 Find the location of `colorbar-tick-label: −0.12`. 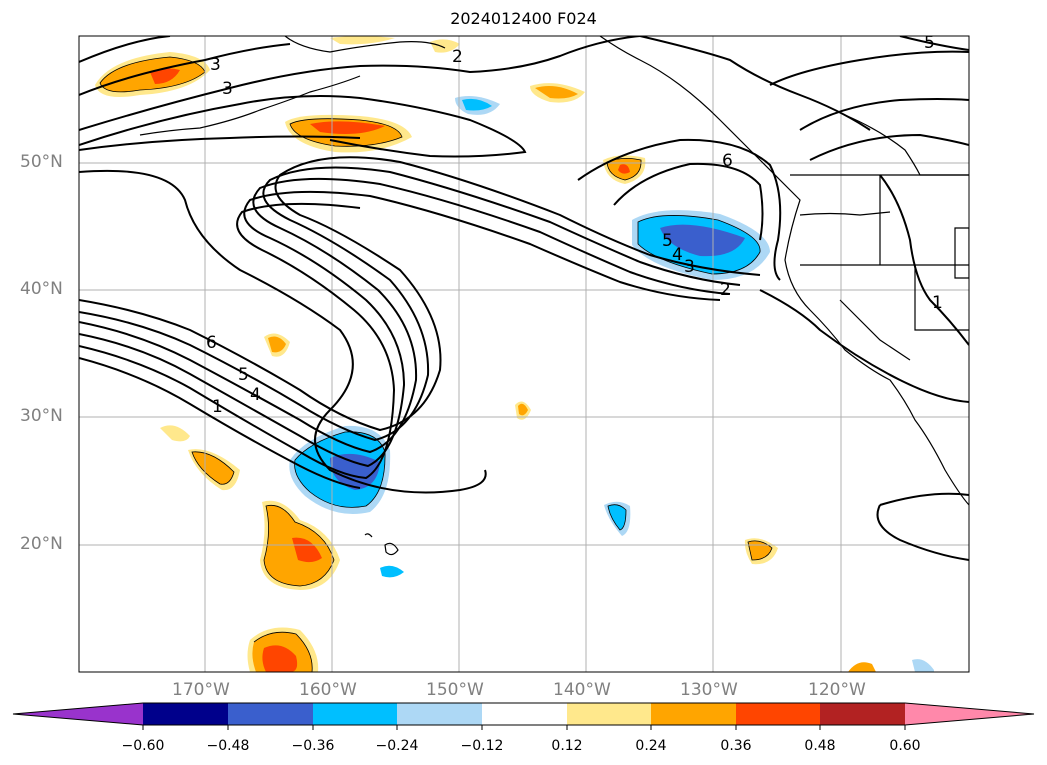

colorbar-tick-label: −0.12 is located at coordinates (482, 746).